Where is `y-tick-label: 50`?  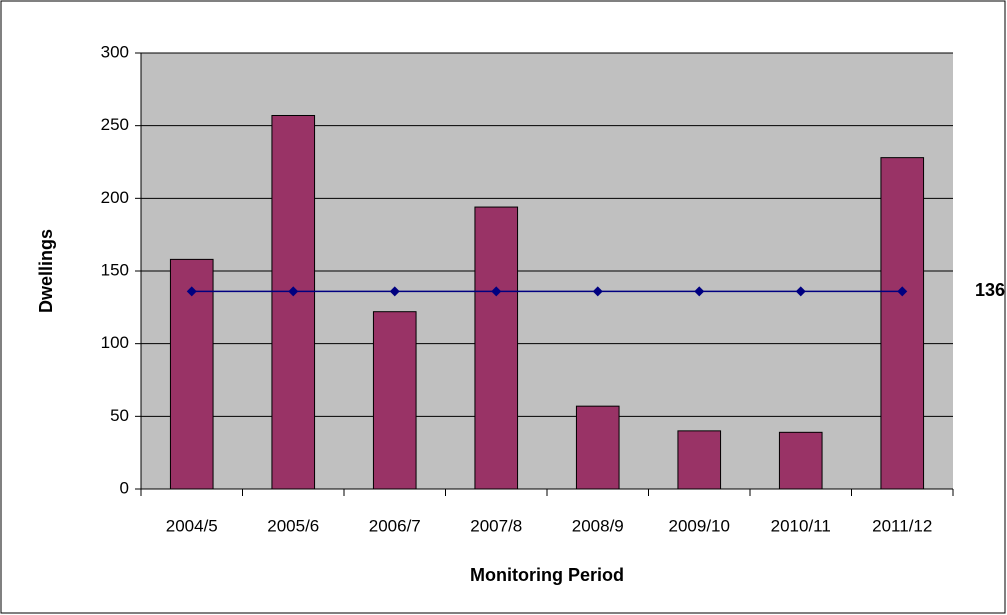 y-tick-label: 50 is located at coordinates (119, 415).